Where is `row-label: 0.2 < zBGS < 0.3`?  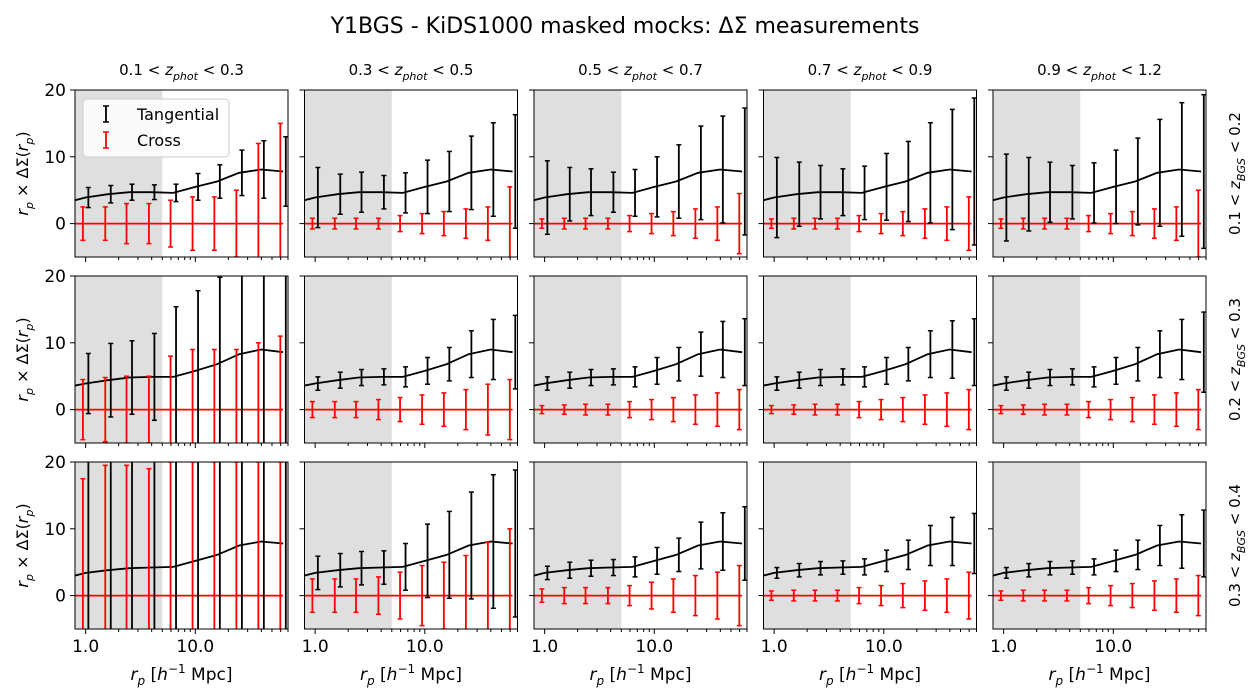
row-label: 0.2 < zBGS < 0.3 is located at coordinates (1237, 359).